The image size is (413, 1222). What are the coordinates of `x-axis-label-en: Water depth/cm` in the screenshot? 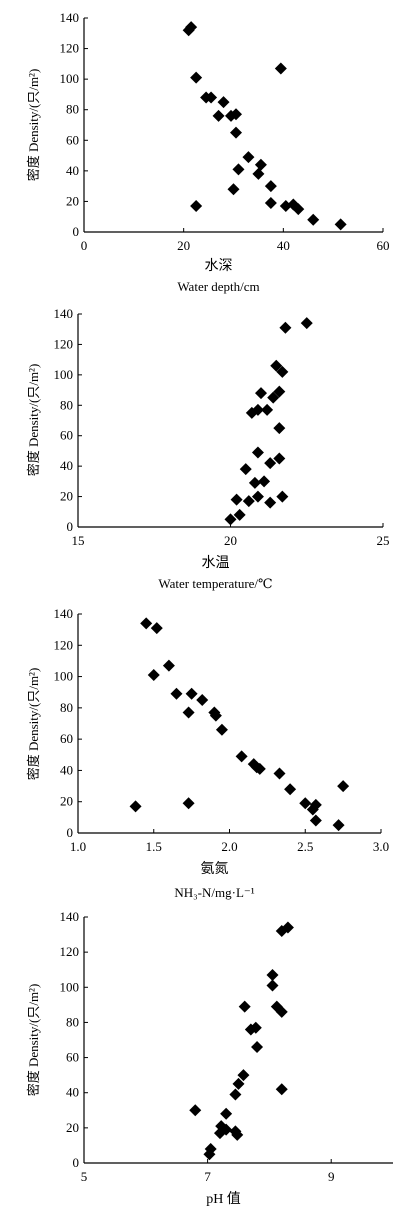 It's located at (218, 286).